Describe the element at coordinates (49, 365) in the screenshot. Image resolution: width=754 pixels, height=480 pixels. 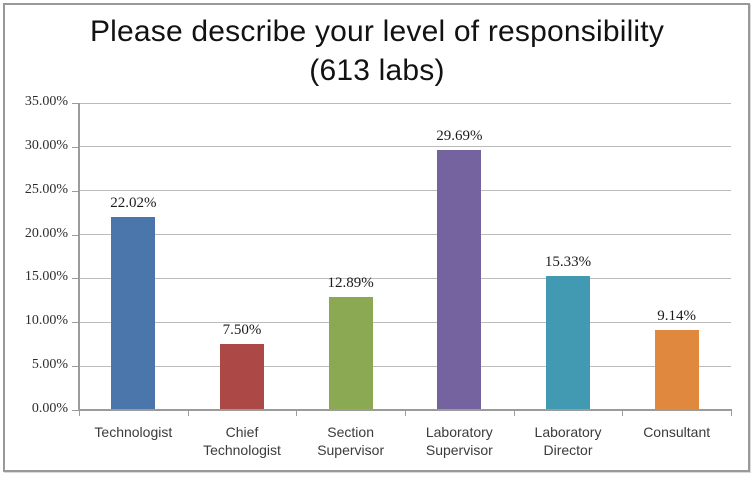
I see `y-axis-tick-label: 5.00%` at that location.